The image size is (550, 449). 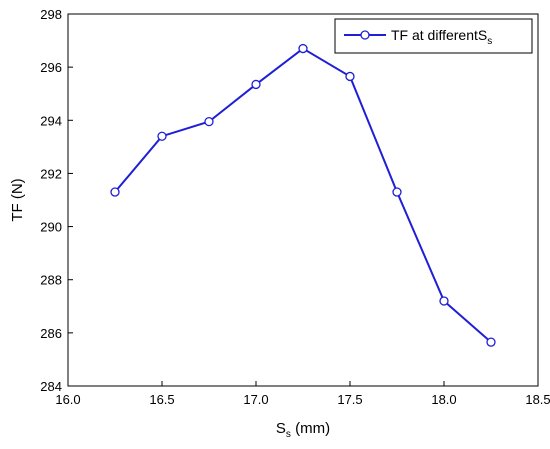 What do you see at coordinates (51, 67) in the screenshot?
I see `y-tick-label: 296` at bounding box center [51, 67].